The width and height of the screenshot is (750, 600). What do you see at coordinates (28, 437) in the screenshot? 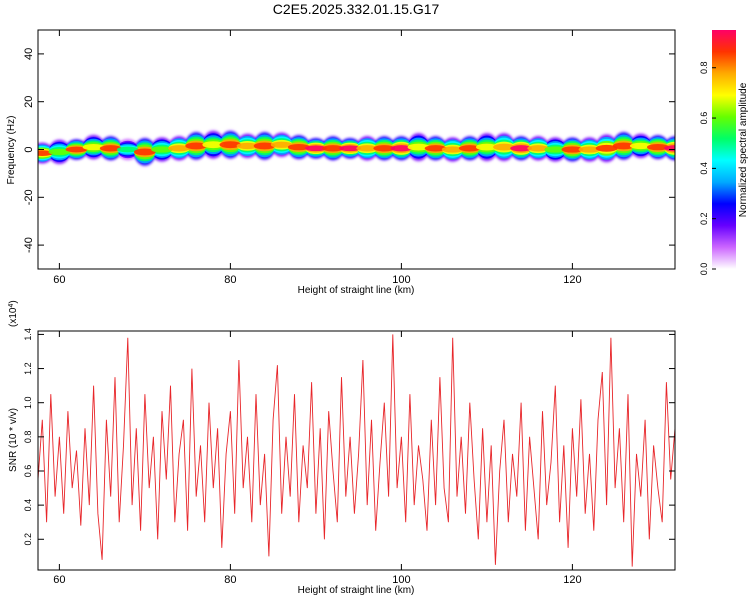
I see `y-tick-label: 0.8` at bounding box center [28, 437].